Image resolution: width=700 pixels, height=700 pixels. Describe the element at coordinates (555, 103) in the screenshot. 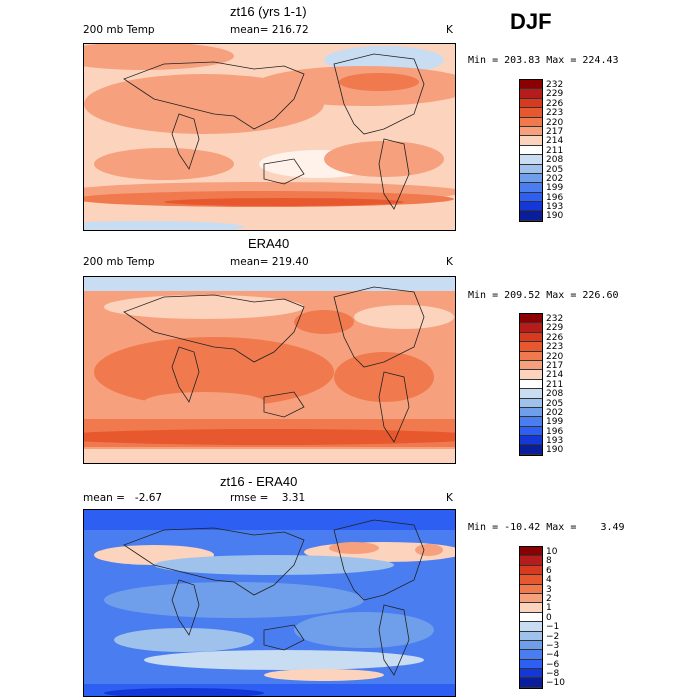

I see `colorbar-tick-label: 226` at that location.